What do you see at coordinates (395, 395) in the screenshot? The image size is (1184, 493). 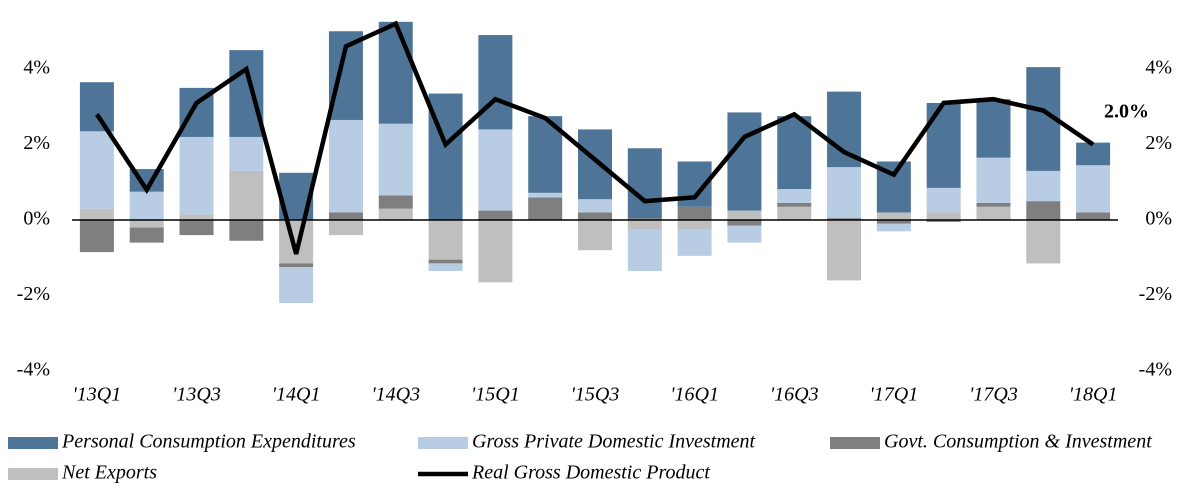 I see `x-tick-label: '14Q3` at bounding box center [395, 395].